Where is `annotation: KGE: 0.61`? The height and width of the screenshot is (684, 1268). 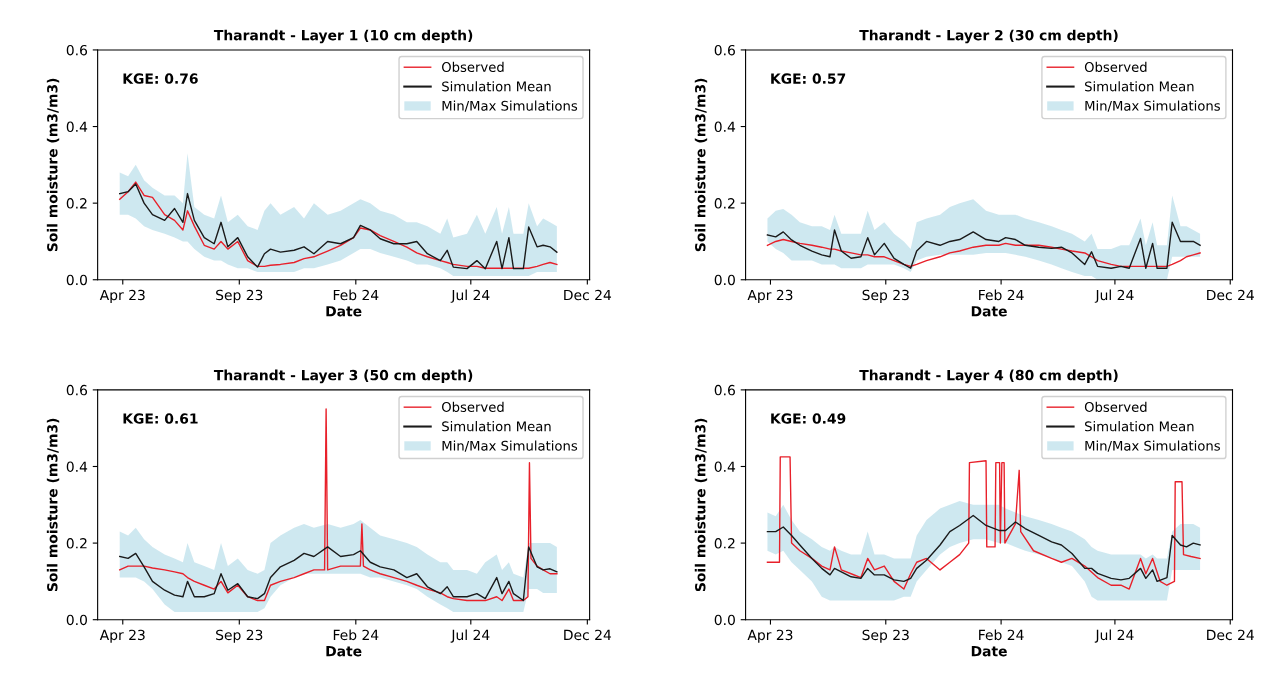
annotation: KGE: 0.61 is located at coordinates (160, 418).